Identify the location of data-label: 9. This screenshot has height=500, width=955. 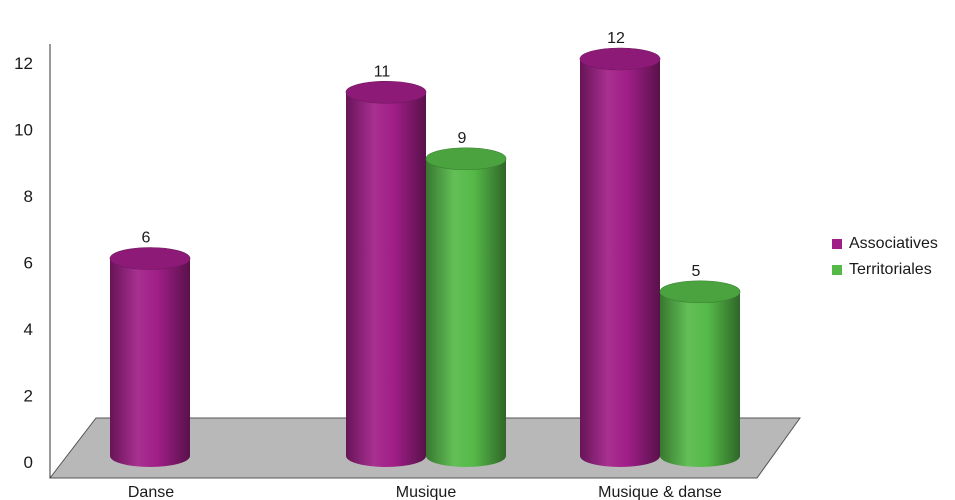
(462, 138).